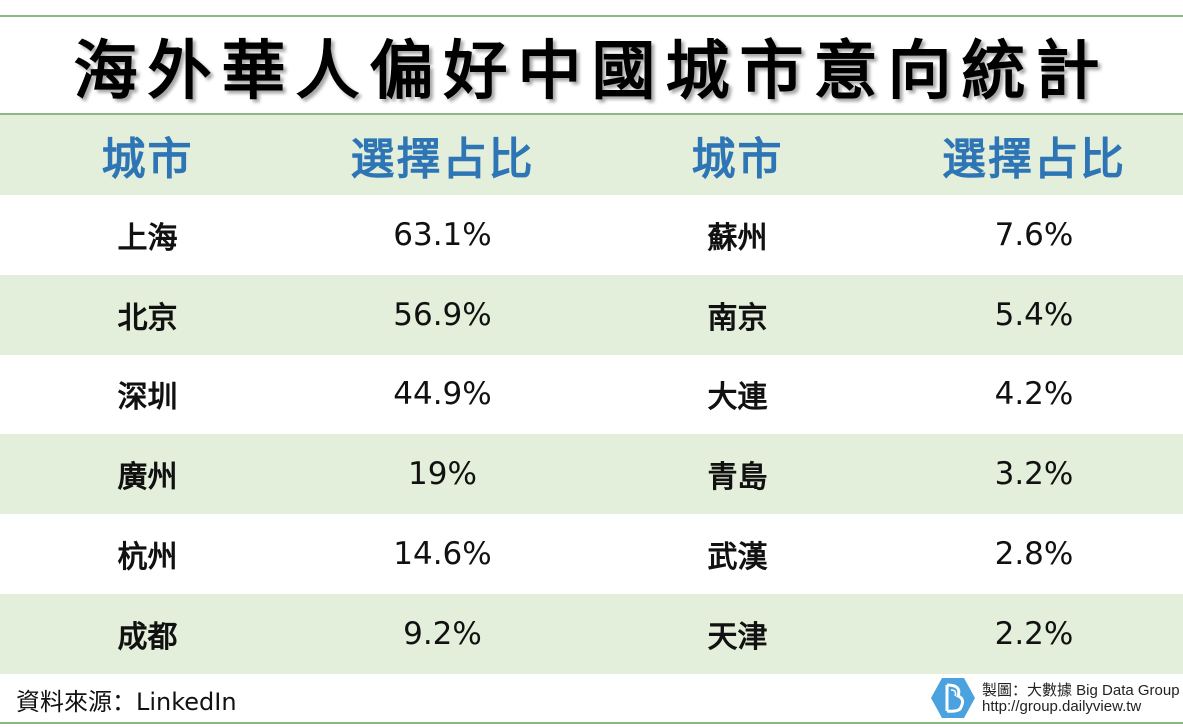 The height and width of the screenshot is (727, 1183). I want to click on cell-city: 深圳, so click(147, 398).